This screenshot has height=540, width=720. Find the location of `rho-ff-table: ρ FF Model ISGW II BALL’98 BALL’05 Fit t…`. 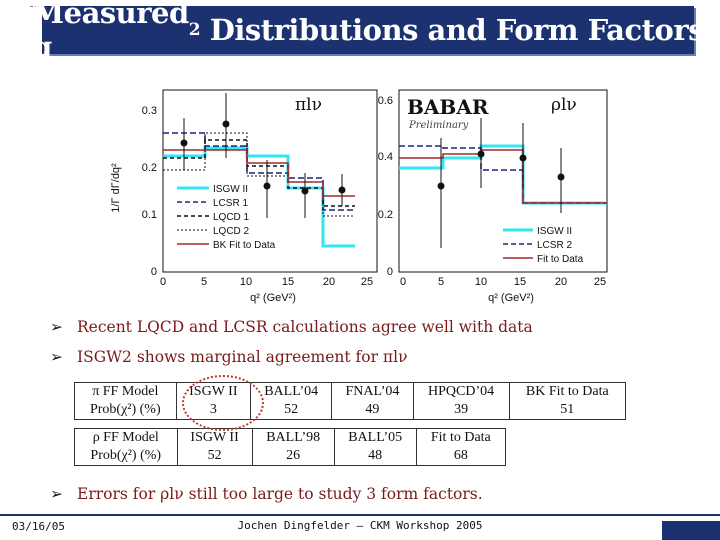

rho-ff-table: ρ FF Model ISGW II BALL’98 BALL’05 Fit t… is located at coordinates (290, 447).